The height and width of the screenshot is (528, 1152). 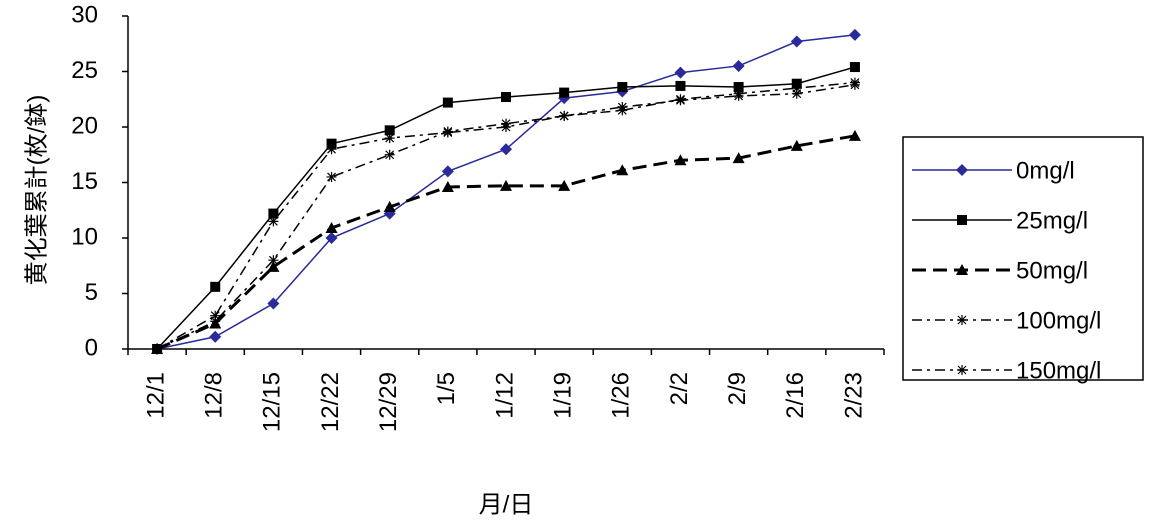 What do you see at coordinates (795, 395) in the screenshot?
I see `x-tick-label: 2/16` at bounding box center [795, 395].